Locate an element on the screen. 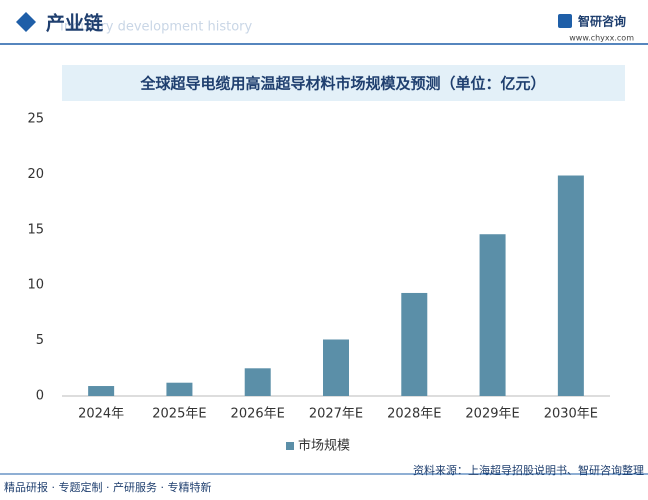 The width and height of the screenshot is (648, 500). footer-source: 资料来源：上海超导招股说明书、智研咨询整理 is located at coordinates (528, 470).